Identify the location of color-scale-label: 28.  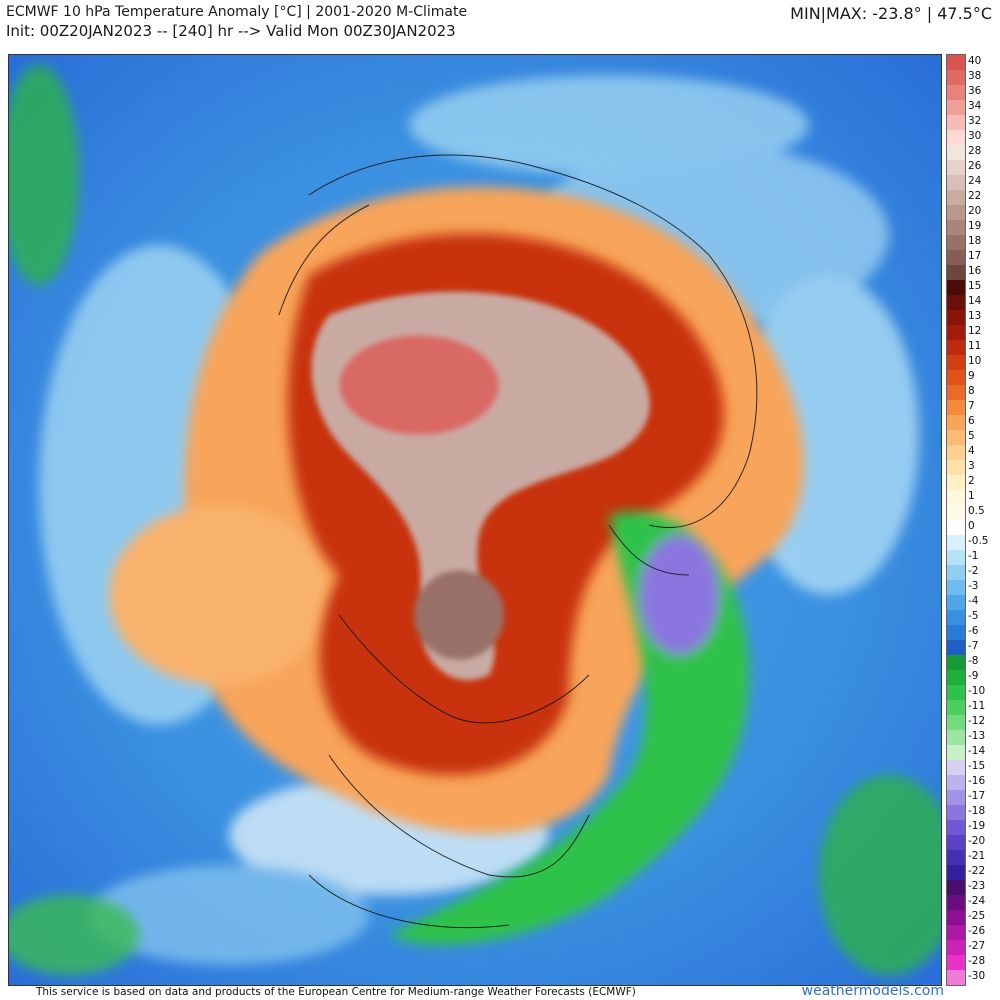
(975, 151).